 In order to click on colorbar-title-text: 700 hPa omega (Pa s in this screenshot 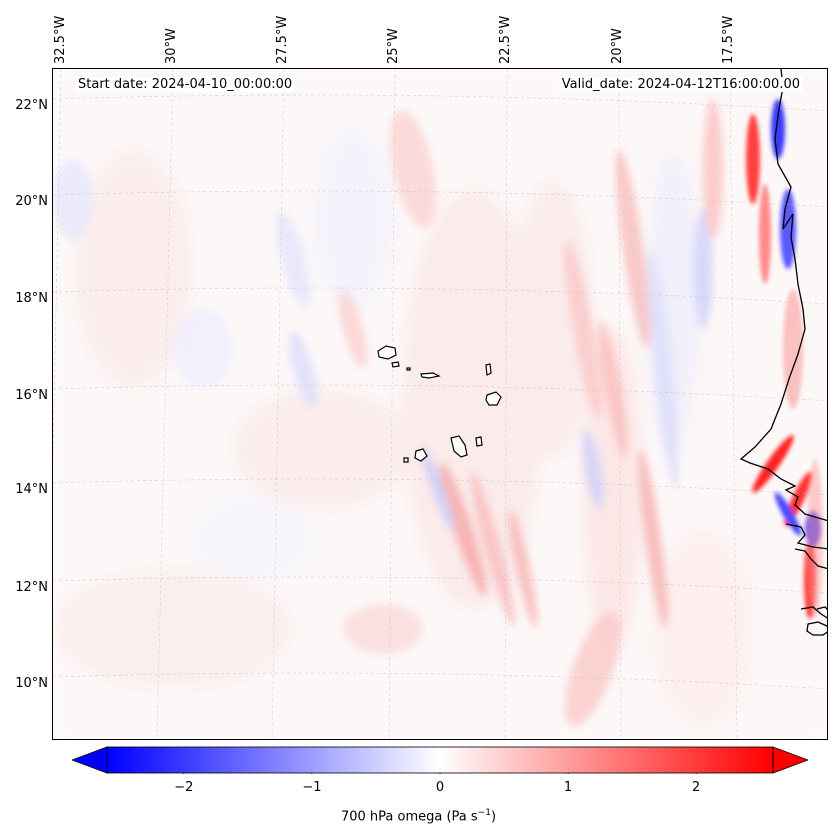, I will do `click(409, 817)`.